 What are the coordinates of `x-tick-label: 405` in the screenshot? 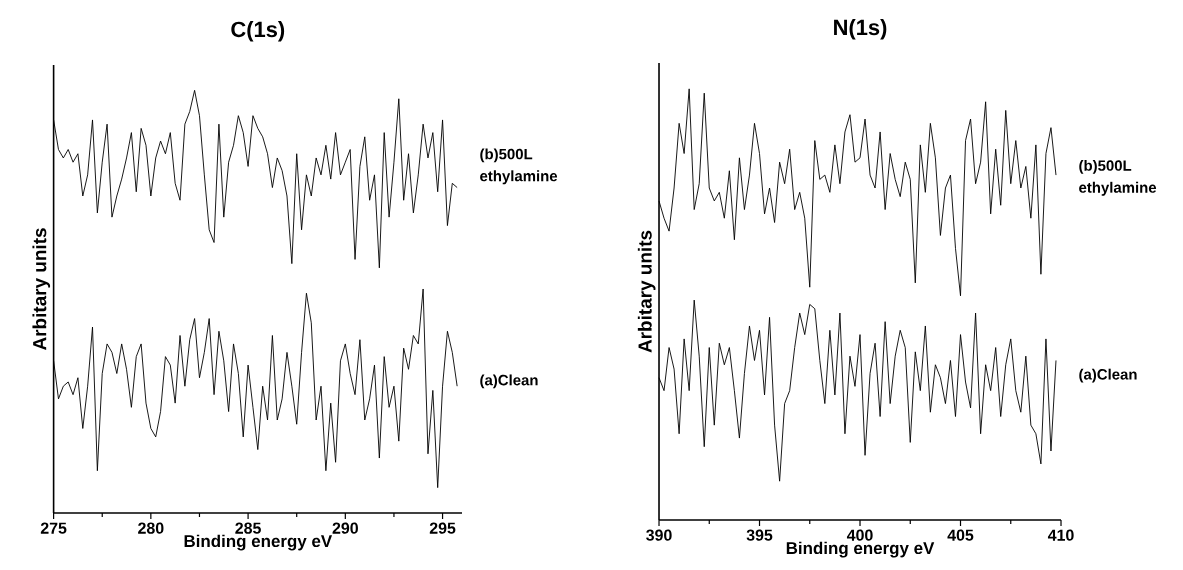 It's located at (960, 535).